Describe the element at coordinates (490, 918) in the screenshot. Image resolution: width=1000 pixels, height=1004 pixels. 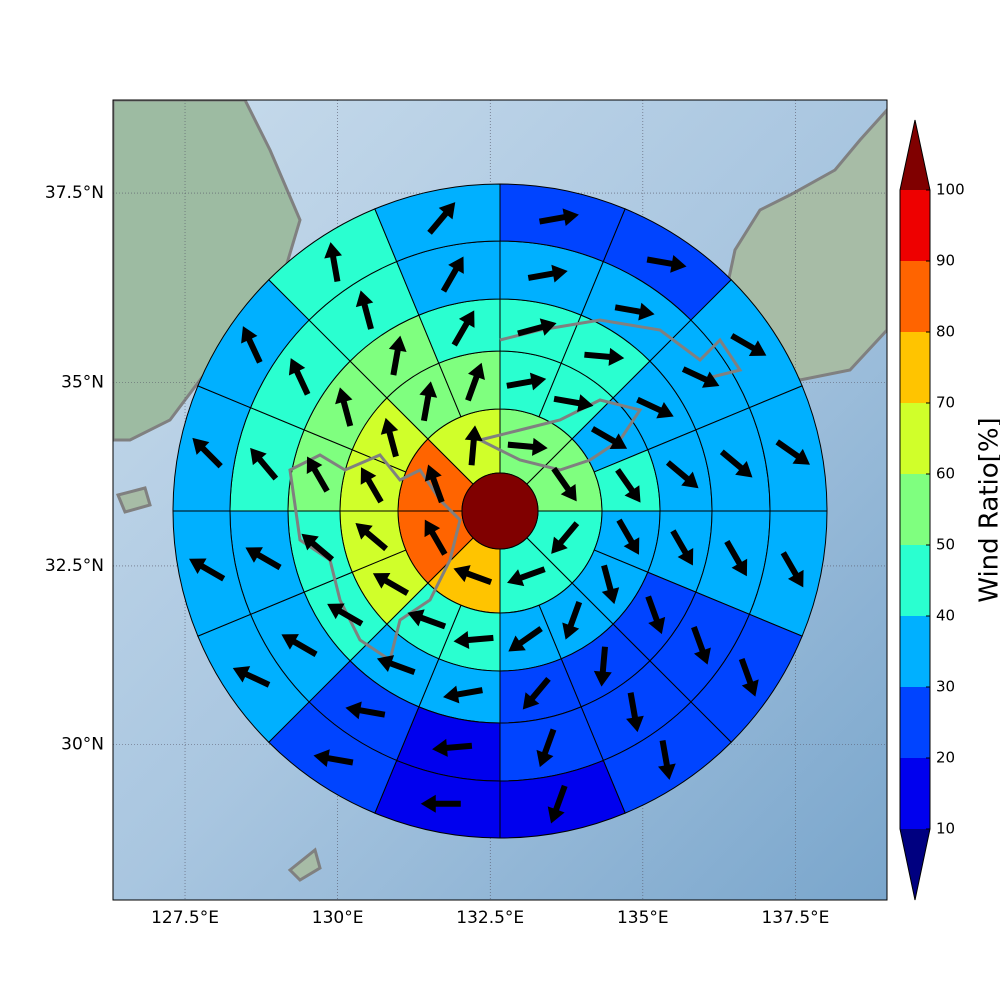
I see `x-tick-label: 132.5°E` at that location.